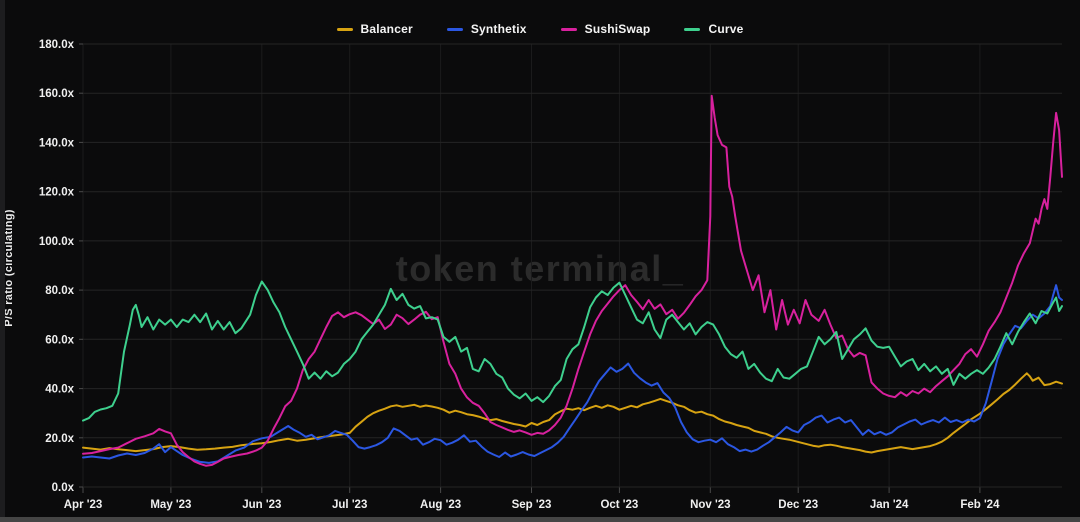 Image resolution: width=1080 pixels, height=522 pixels. Describe the element at coordinates (540, 29) in the screenshot. I see `chart-legend: Balancer Synthetix SushiSwap Curve` at that location.